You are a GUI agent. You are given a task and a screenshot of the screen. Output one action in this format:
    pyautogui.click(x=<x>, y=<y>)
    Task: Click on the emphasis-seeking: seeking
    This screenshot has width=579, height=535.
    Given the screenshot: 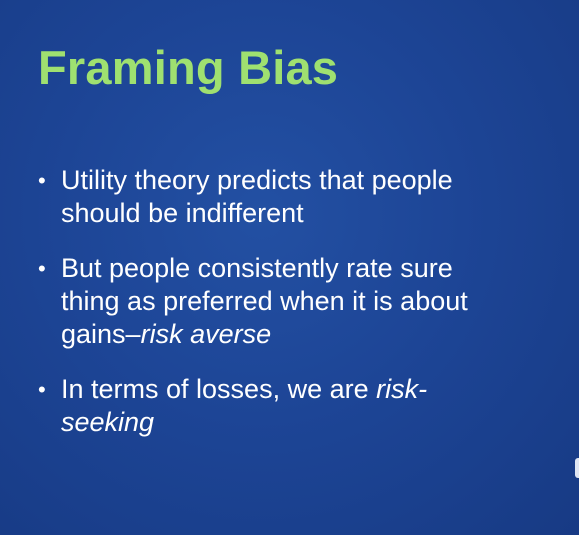 What is the action you would take?
    pyautogui.click(x=108, y=422)
    